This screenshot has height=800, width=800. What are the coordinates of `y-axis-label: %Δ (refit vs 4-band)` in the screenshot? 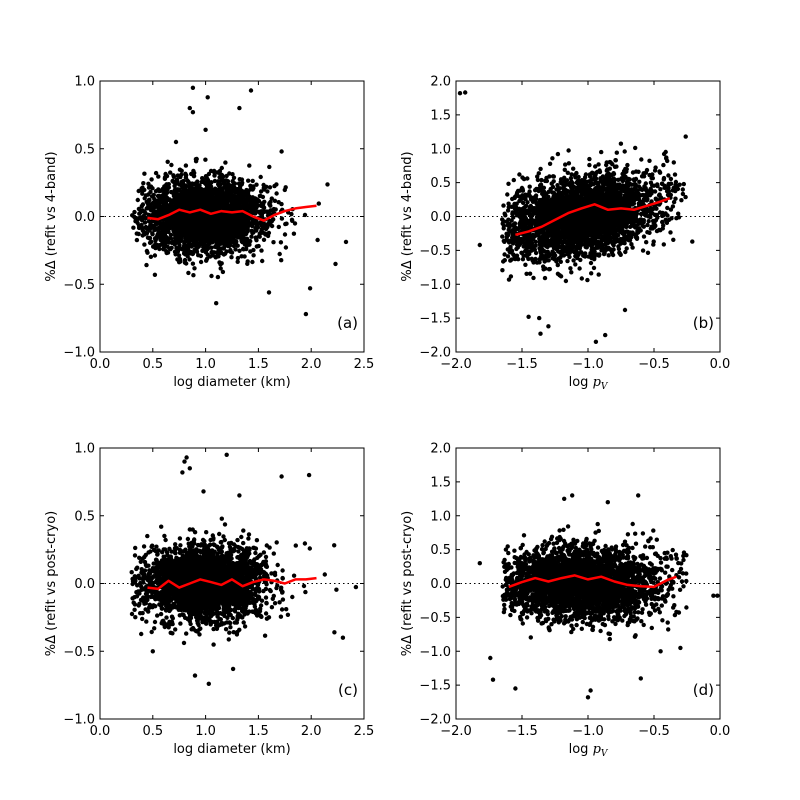 It's located at (51, 216).